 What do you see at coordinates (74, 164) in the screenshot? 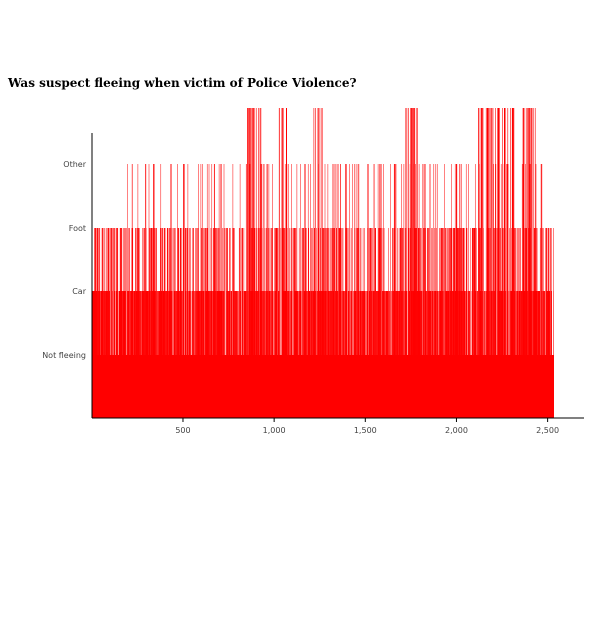
I see `y-tick-label: Other` at bounding box center [74, 164].